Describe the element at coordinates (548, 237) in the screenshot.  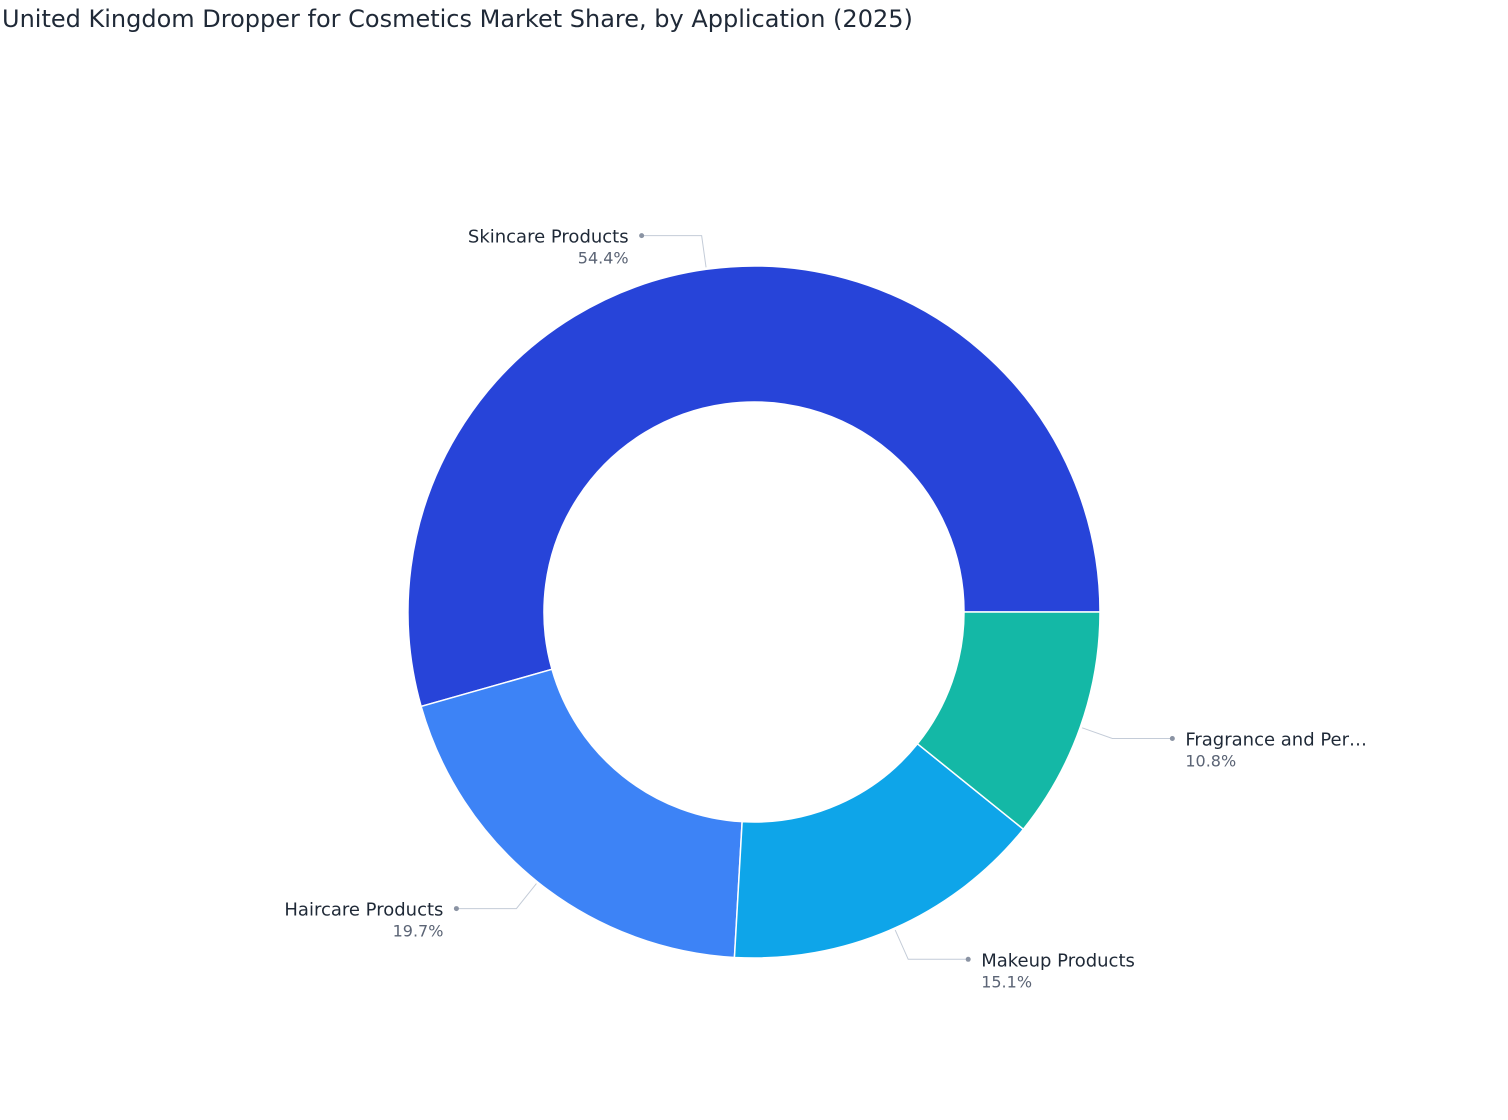
I see `slice-label: Skincare Products` at that location.